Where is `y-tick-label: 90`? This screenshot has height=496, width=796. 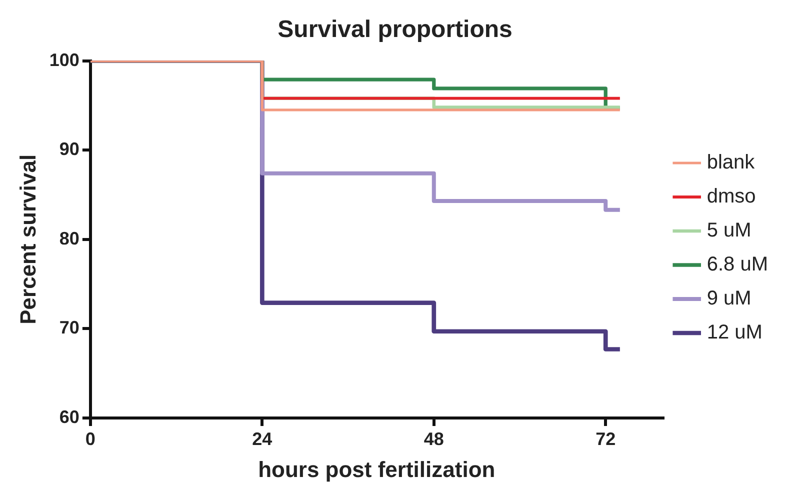
y-tick-label: 90 is located at coordinates (69, 149).